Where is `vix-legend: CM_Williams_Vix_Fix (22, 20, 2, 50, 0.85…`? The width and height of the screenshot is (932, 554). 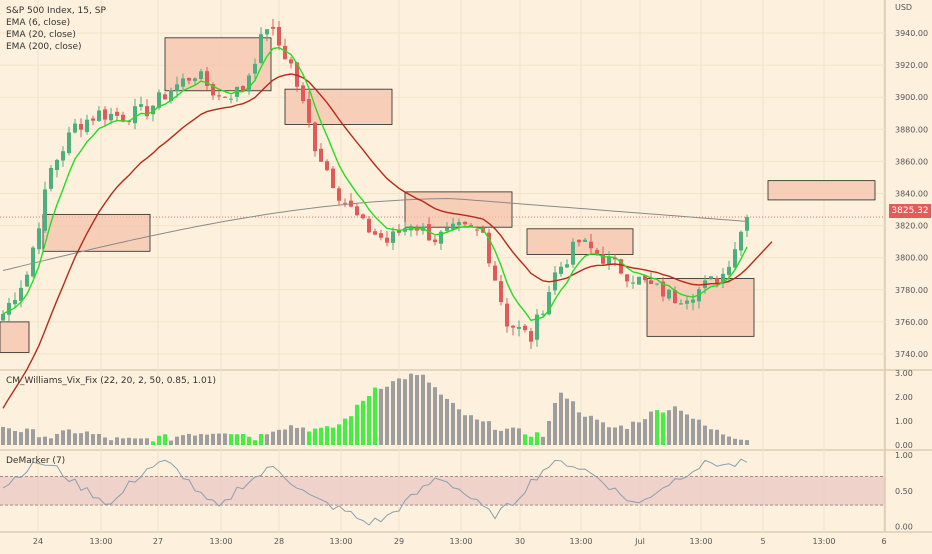
vix-legend: CM_Williams_Vix_Fix (22, 20, 2, 50, 0.85… is located at coordinates (111, 381).